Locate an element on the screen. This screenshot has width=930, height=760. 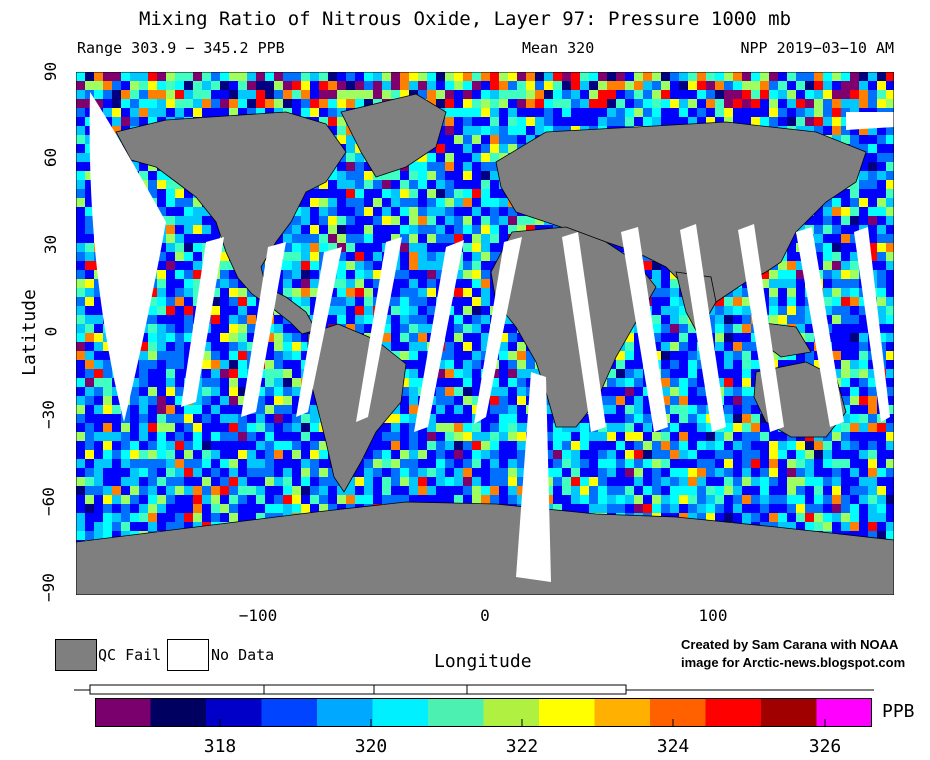
landmass-north-america is located at coordinates (231, 223).